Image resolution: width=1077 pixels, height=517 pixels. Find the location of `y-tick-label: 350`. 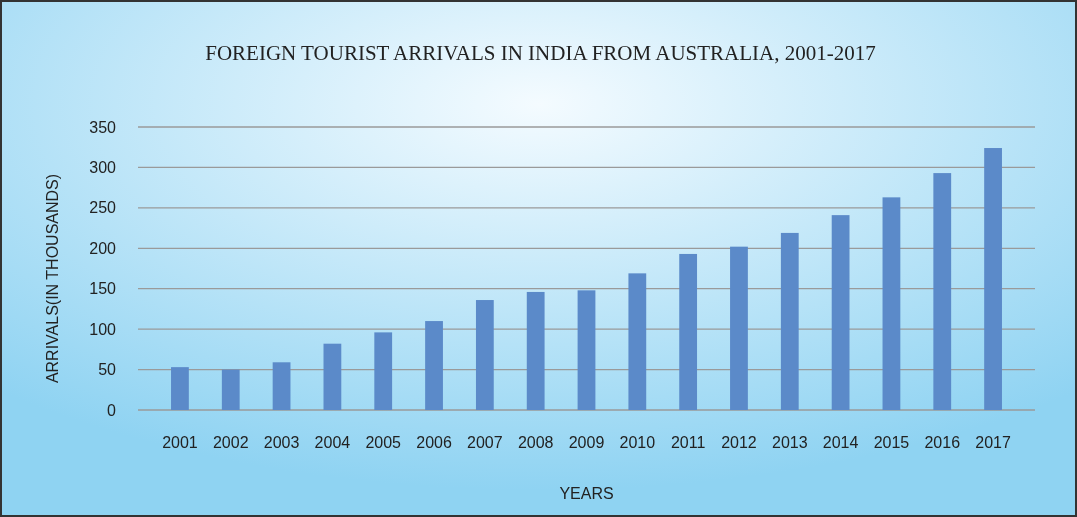

y-tick-label: 350 is located at coordinates (103, 127).